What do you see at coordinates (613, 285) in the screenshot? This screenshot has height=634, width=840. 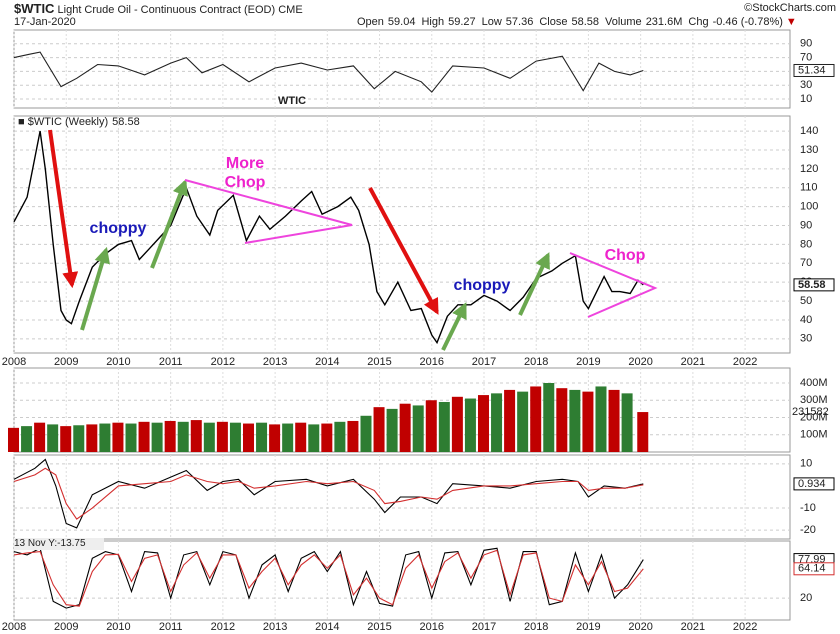 I see `triangle` at bounding box center [613, 285].